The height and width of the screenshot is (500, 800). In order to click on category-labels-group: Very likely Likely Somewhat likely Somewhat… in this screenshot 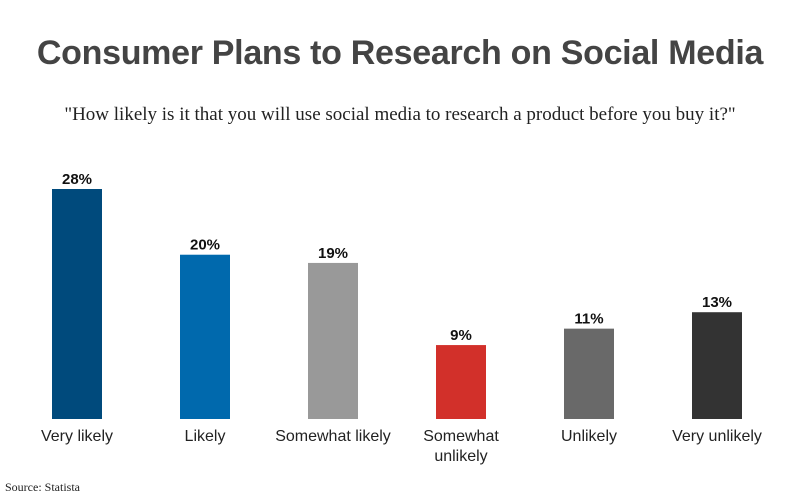, I will do `click(401, 446)`.